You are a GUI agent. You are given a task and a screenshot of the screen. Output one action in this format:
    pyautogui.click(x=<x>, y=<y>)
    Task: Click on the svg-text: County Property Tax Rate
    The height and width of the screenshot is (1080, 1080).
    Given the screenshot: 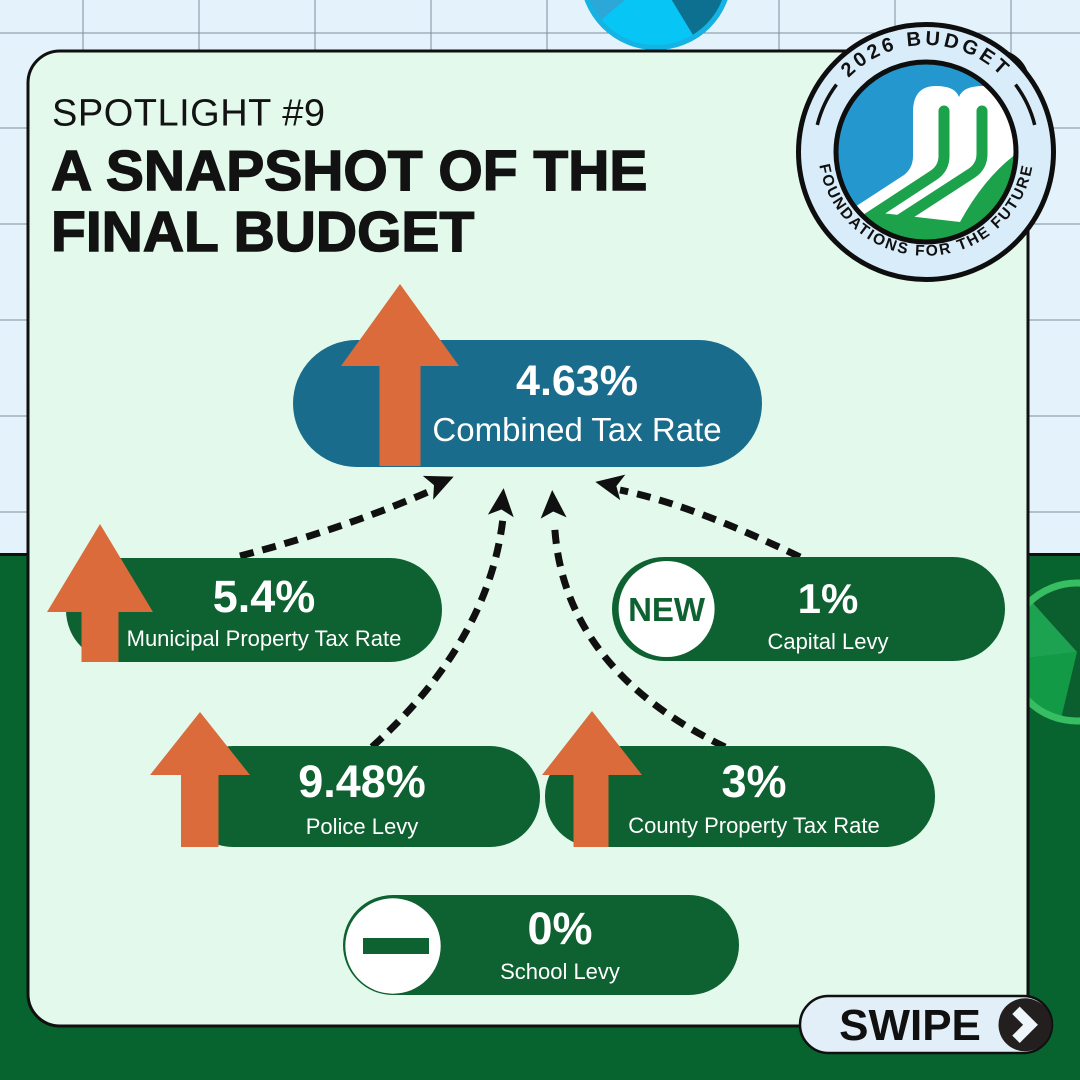 What is the action you would take?
    pyautogui.click(x=754, y=825)
    